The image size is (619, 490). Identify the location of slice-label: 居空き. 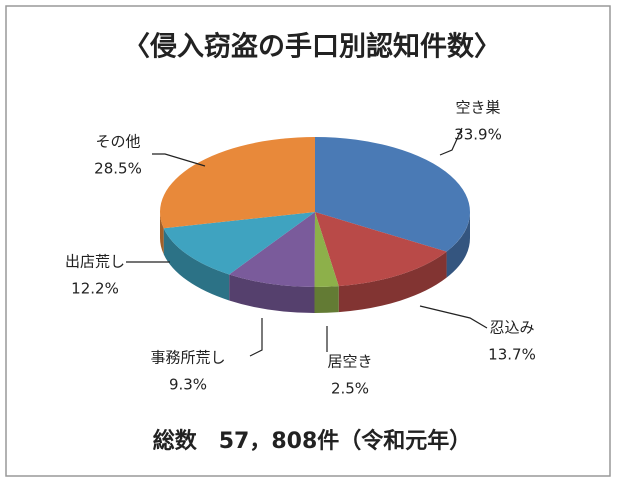
(349, 362).